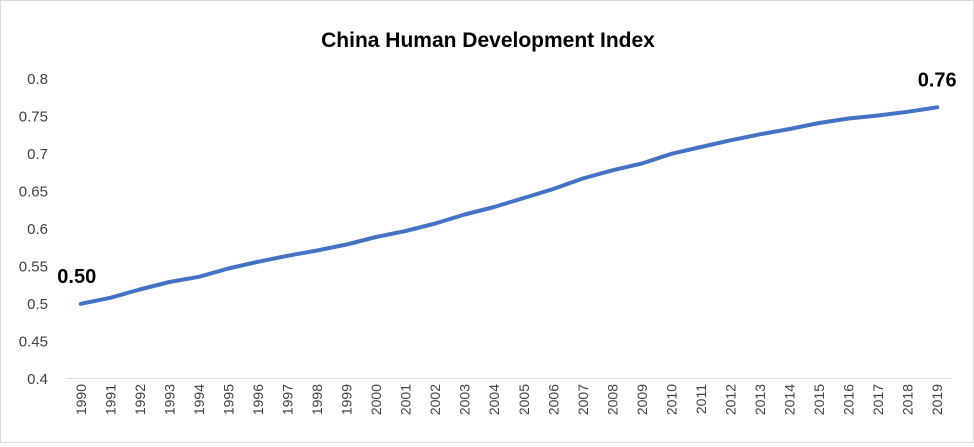 The height and width of the screenshot is (447, 974). Describe the element at coordinates (465, 399) in the screenshot. I see `x-tick-label: 2003` at that location.